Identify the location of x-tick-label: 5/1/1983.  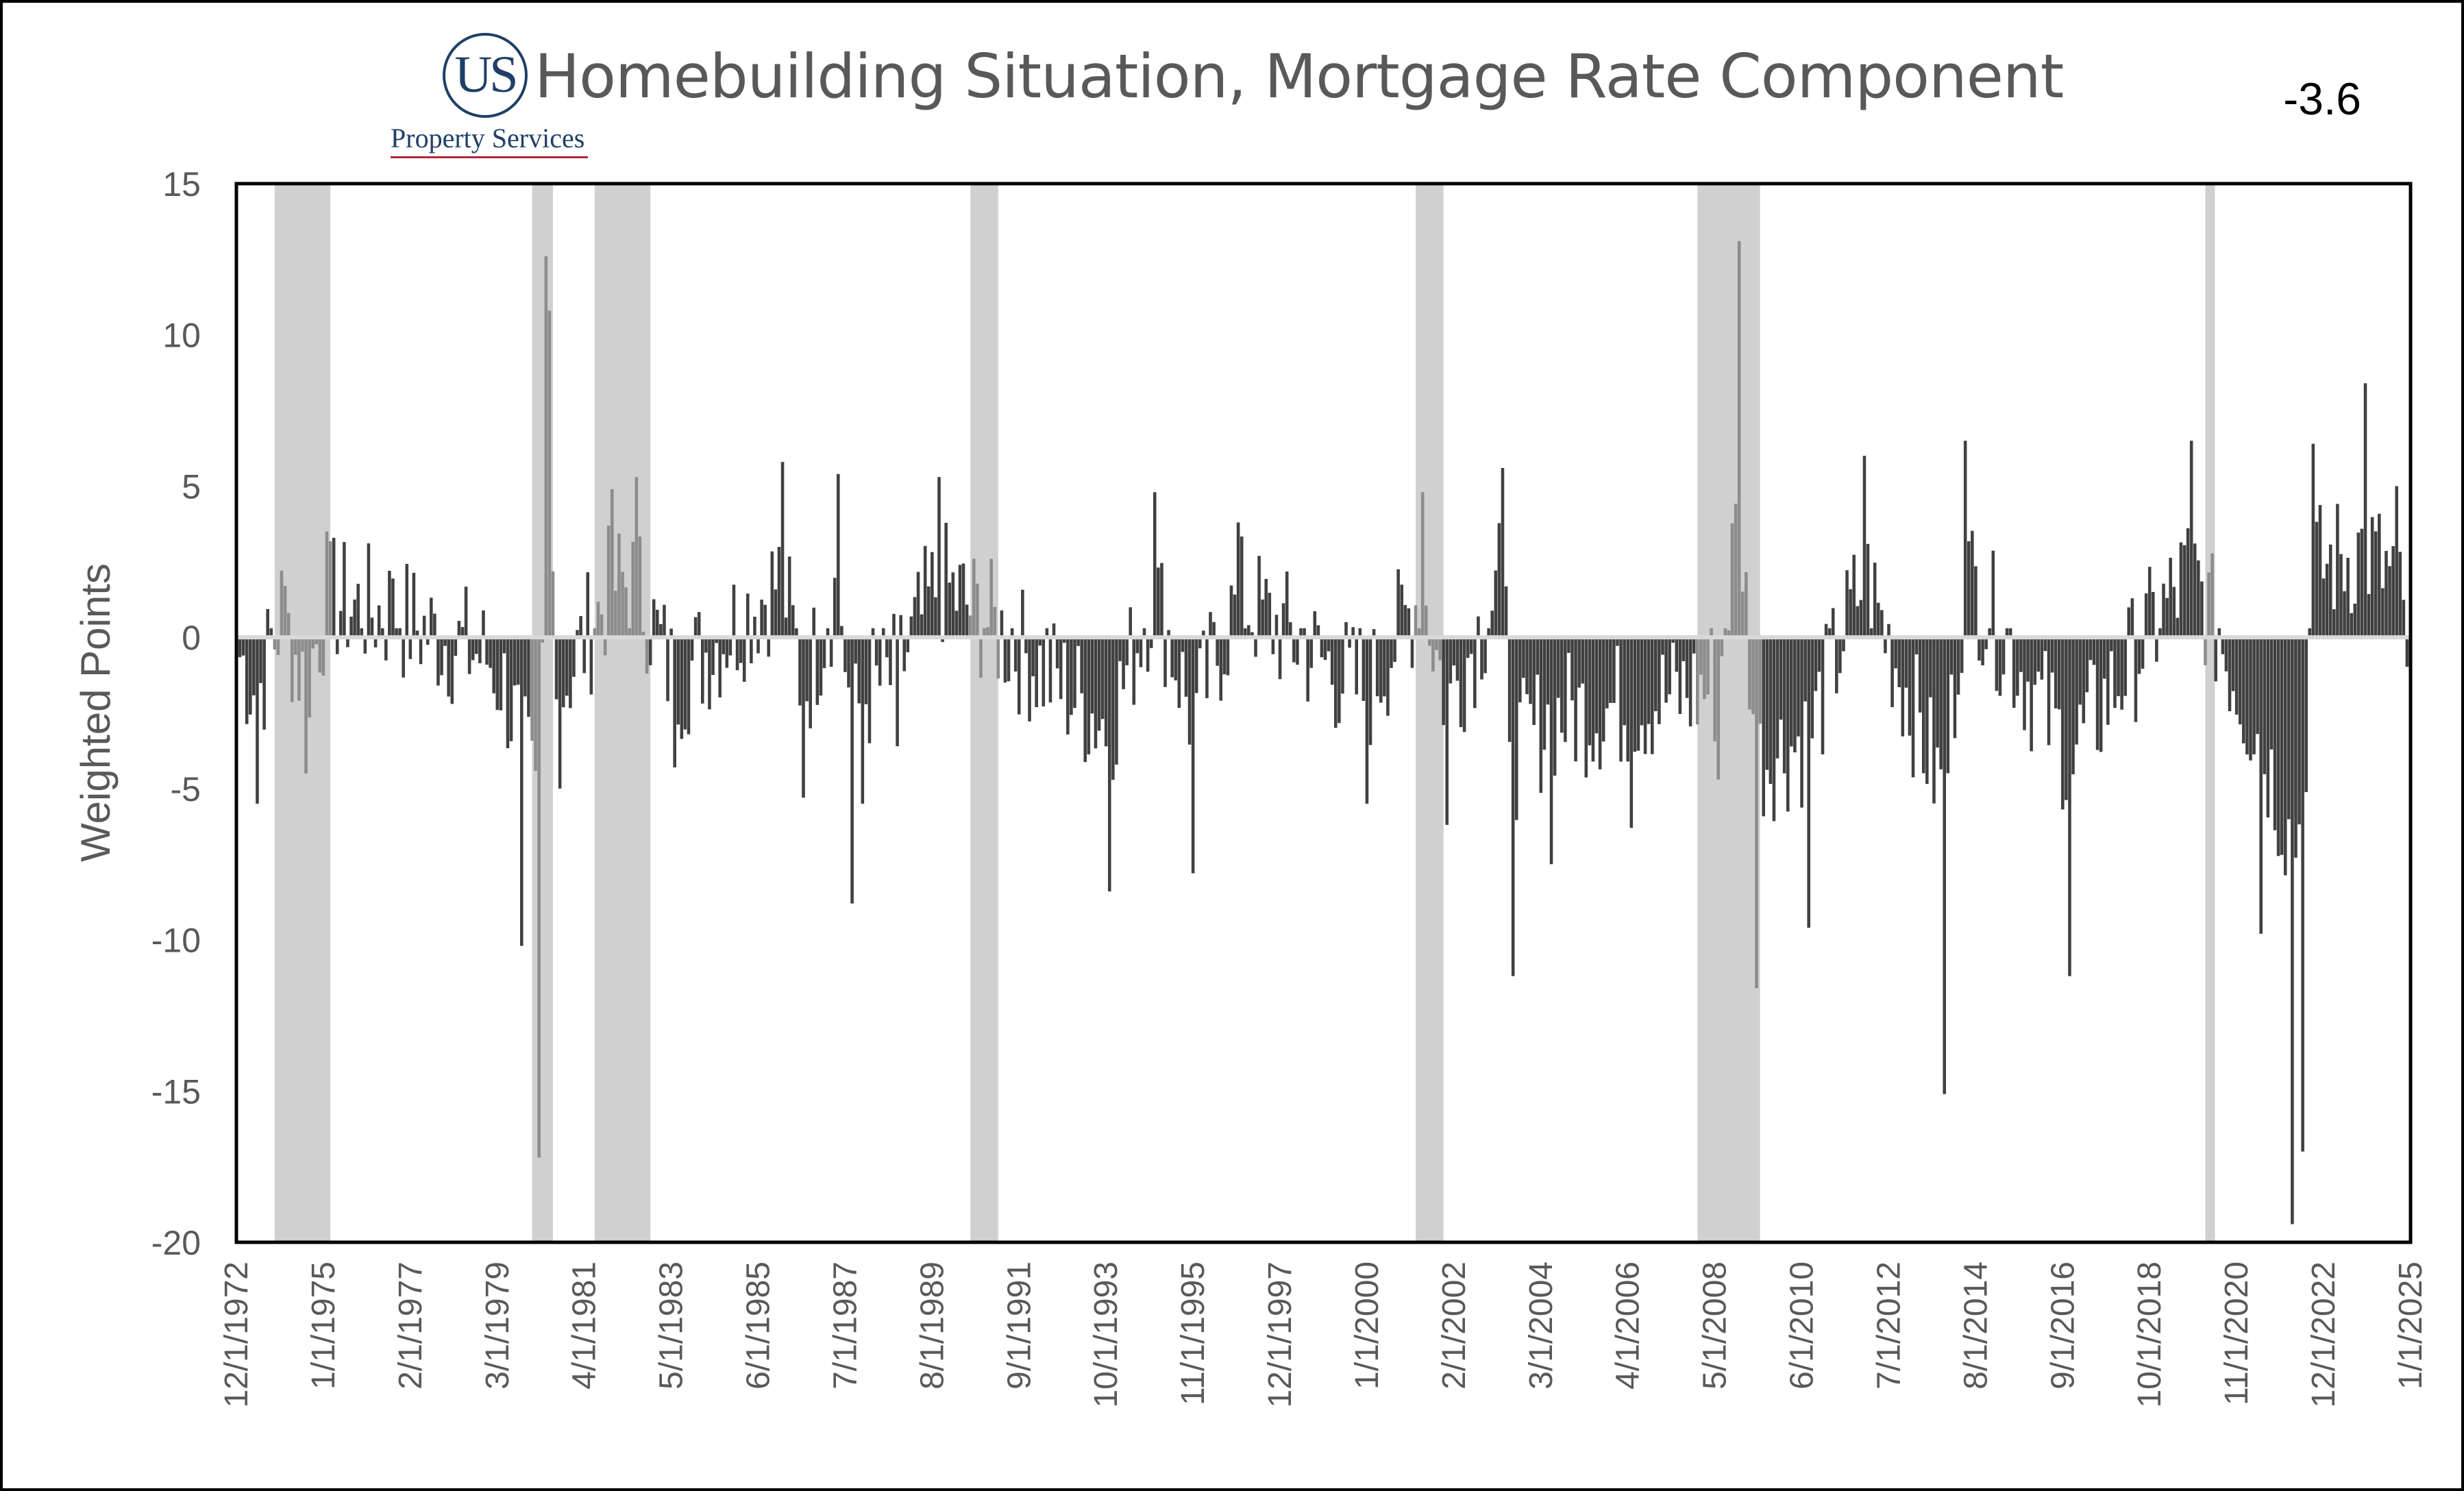
(672, 1325).